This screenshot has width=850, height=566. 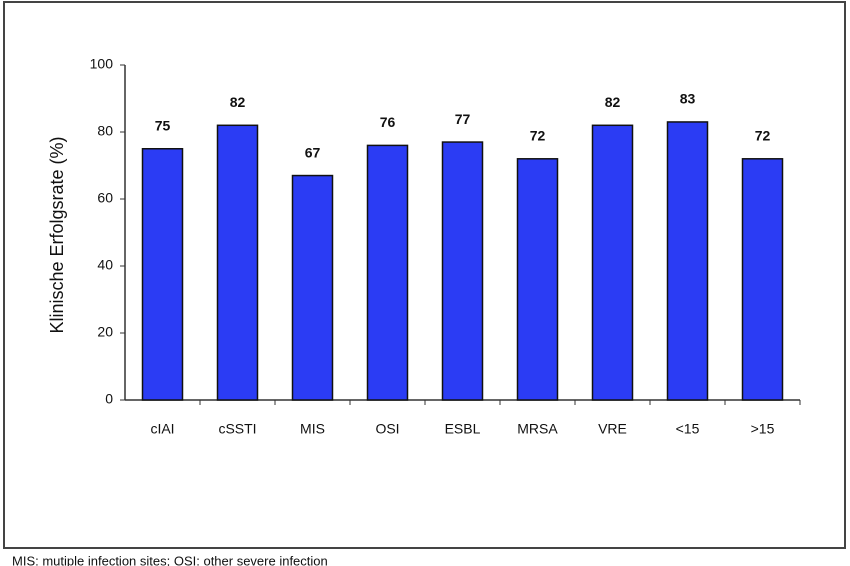 What do you see at coordinates (537, 429) in the screenshot?
I see `x-tick-label: MRSA` at bounding box center [537, 429].